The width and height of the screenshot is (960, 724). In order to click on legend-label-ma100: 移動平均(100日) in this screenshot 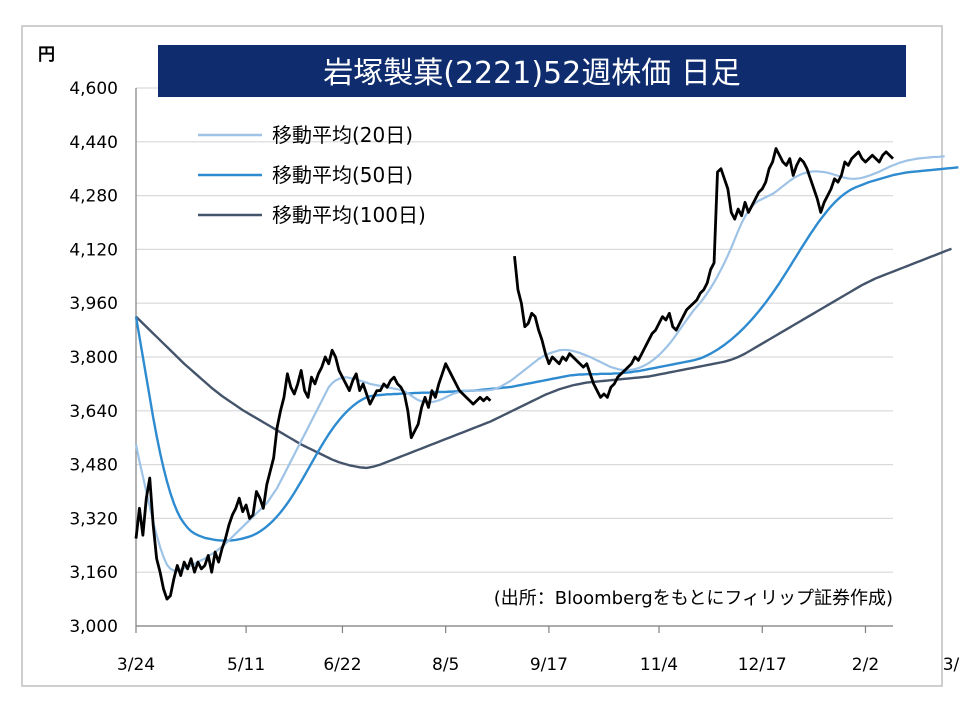, I will do `click(349, 215)`.